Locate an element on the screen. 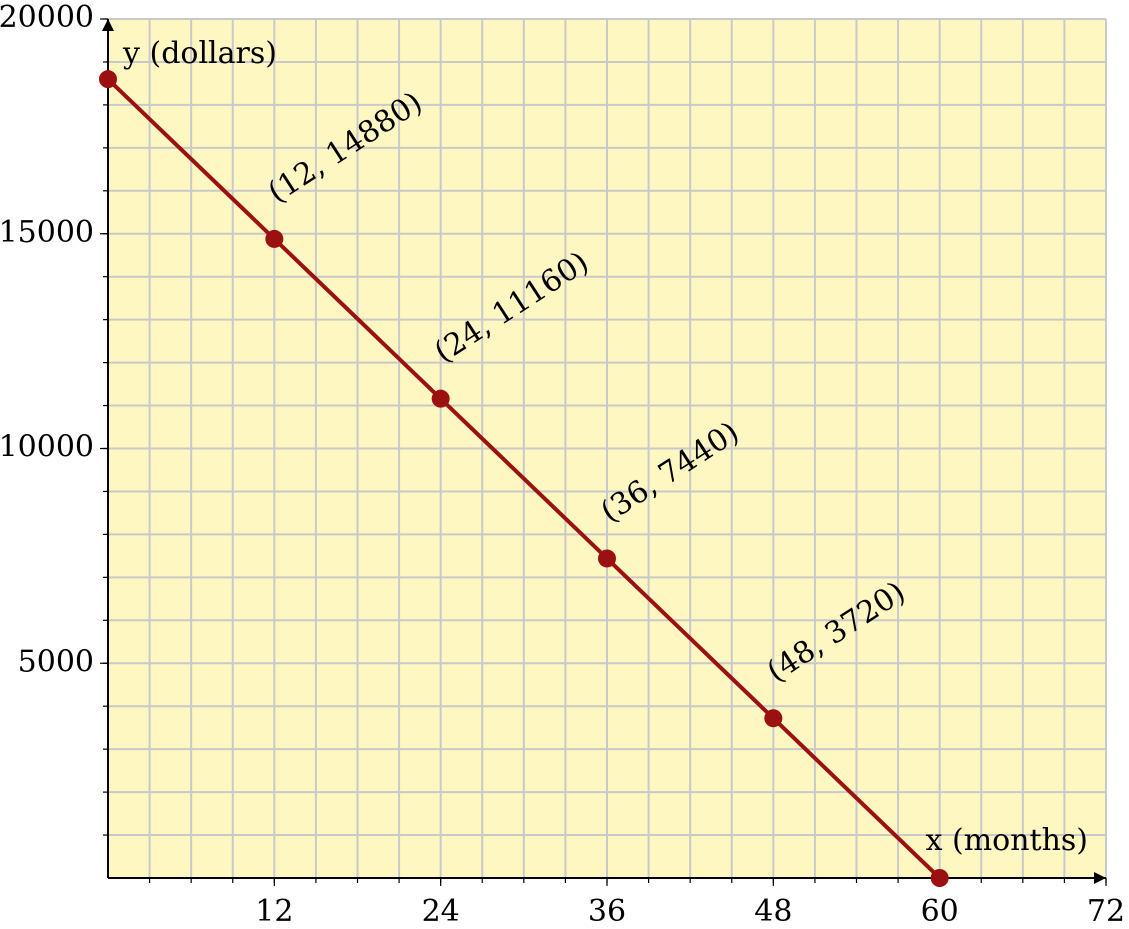 The height and width of the screenshot is (929, 1129). y-axis-label: y (dollars) is located at coordinates (199, 53).